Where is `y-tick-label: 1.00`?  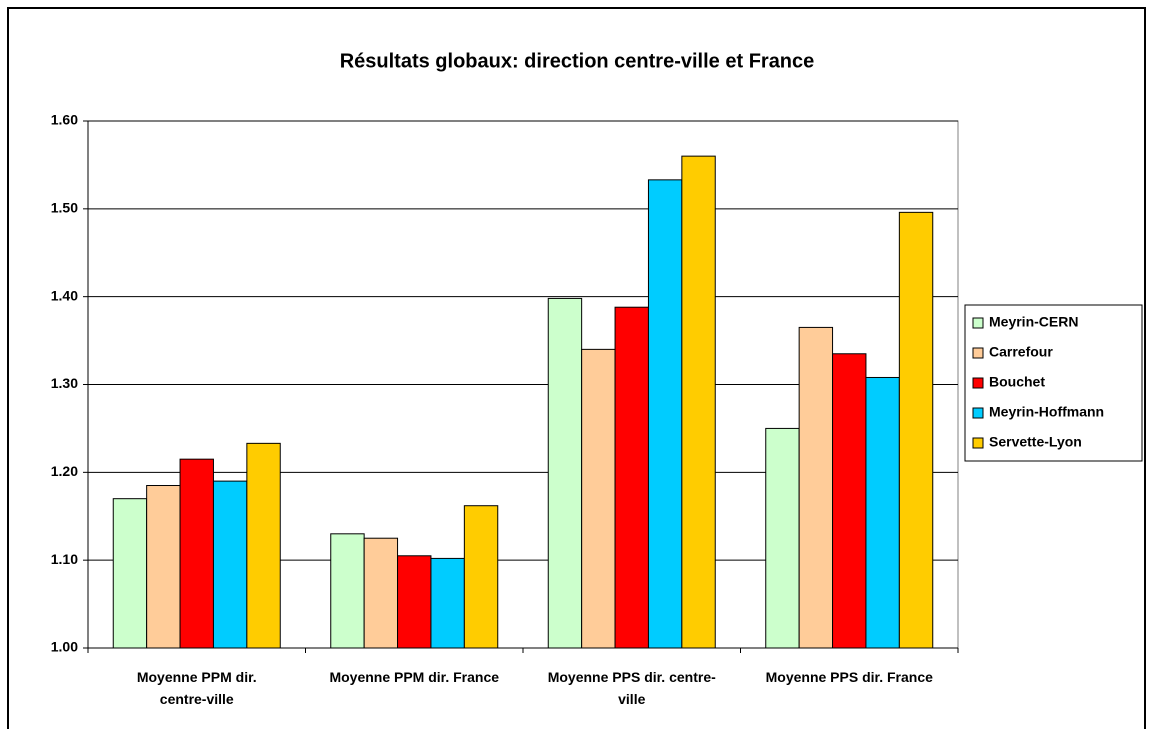
y-tick-label: 1.00 is located at coordinates (64, 647).